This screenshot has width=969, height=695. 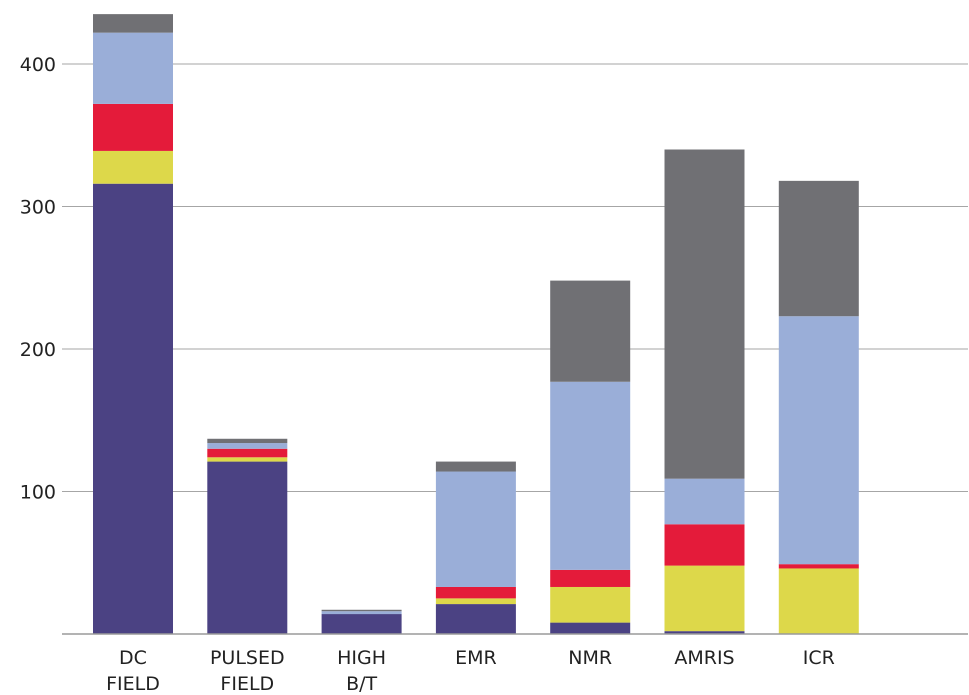 I want to click on category-label-0-0: DC, so click(x=133, y=658).